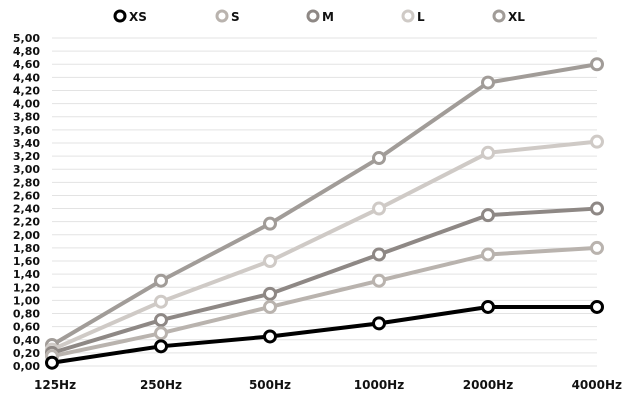 The height and width of the screenshot is (393, 625). I want to click on y-tick-label: 2,40, so click(26, 209).